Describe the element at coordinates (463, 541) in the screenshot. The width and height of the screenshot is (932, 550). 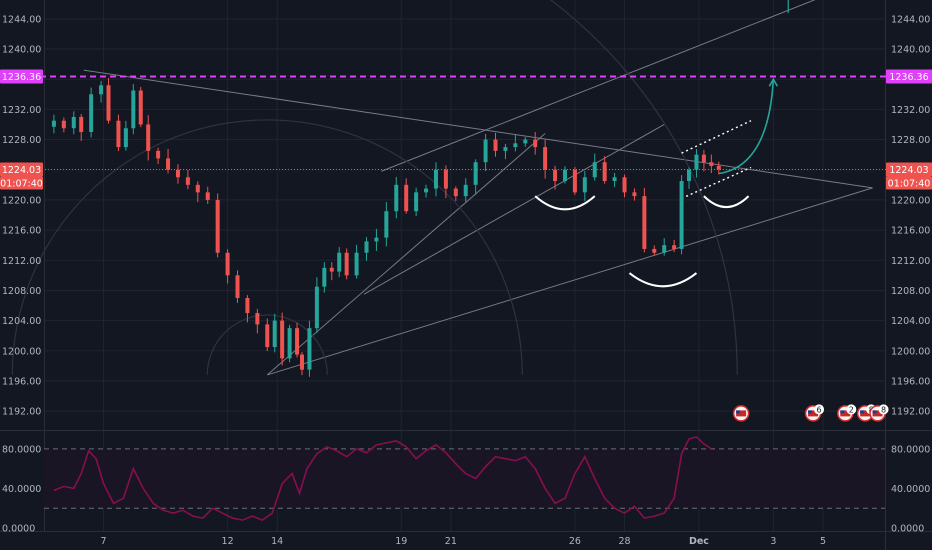
I see `time-axis: 7 12 14 19 21 26 28 Dec 3 5` at that location.